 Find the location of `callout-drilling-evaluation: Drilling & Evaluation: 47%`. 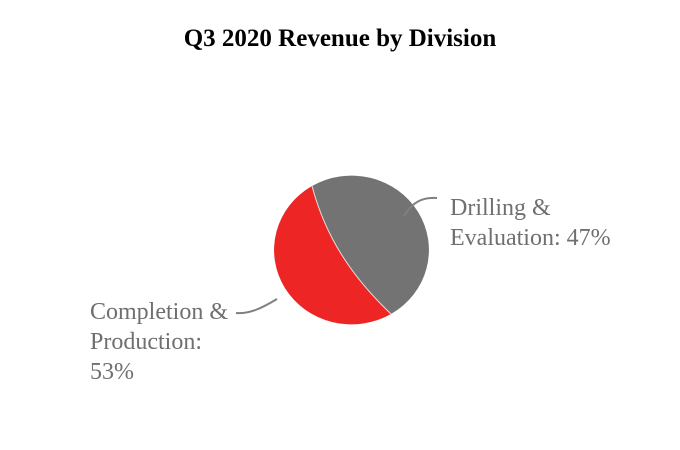

callout-drilling-evaluation: Drilling & Evaluation: 47% is located at coordinates (530, 223).